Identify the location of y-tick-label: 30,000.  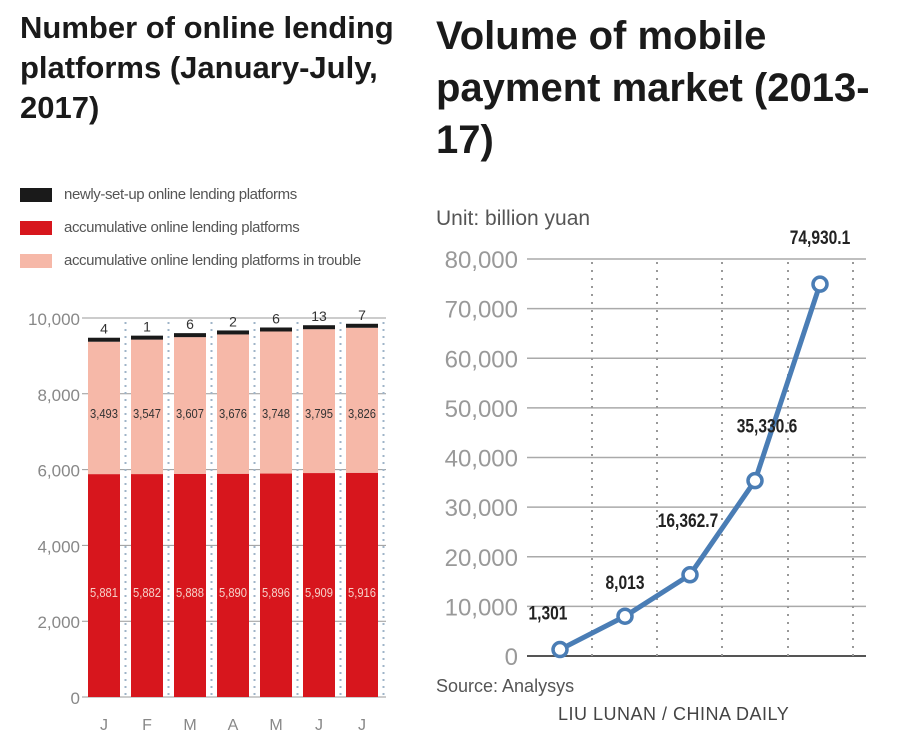
(481, 508).